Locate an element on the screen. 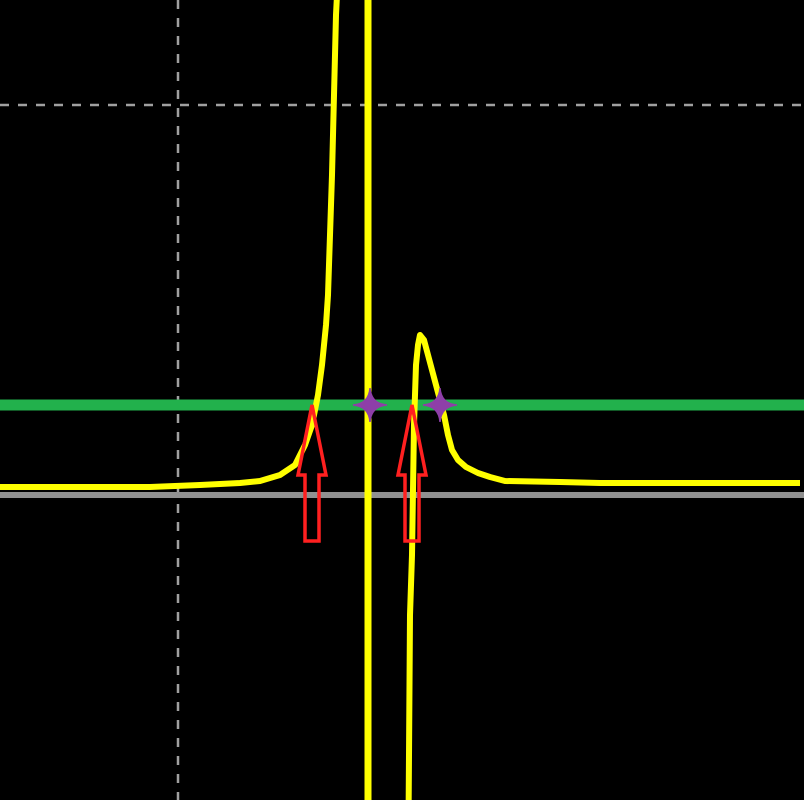 This screenshot has height=800, width=804. reference-lines is located at coordinates (402, 448).